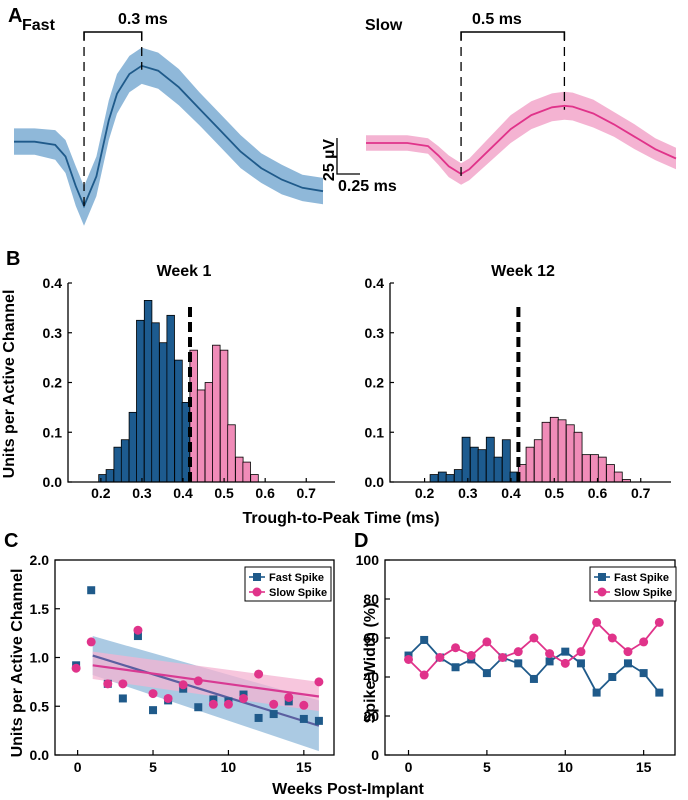  I want to click on y-tick-label: 0.0, so click(53, 482).